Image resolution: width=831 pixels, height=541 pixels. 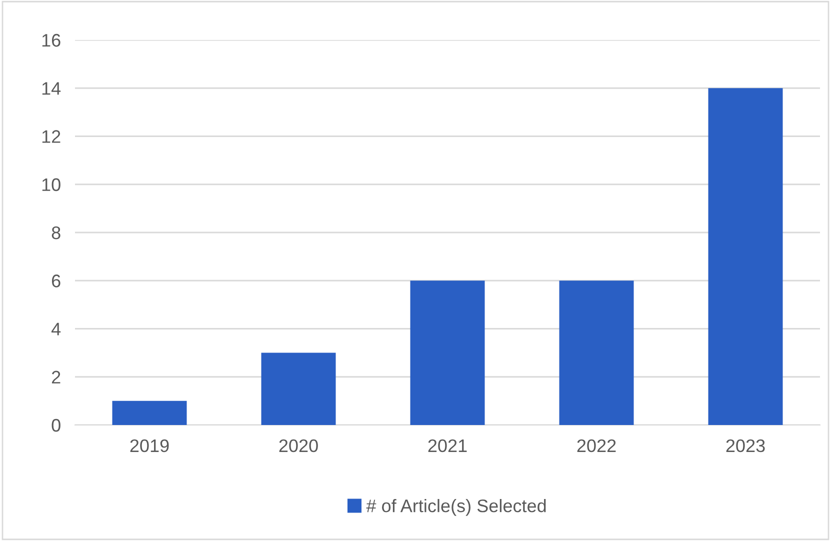 What do you see at coordinates (447, 445) in the screenshot?
I see `x-tick-label: 2021` at bounding box center [447, 445].